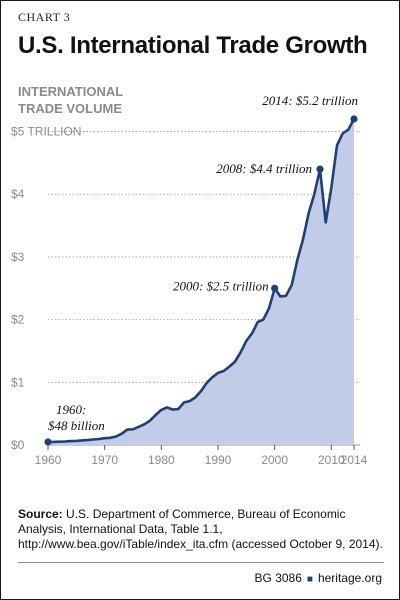 The image size is (400, 600). I want to click on footer-credit: BG 3086 ■ heritage.org, so click(318, 578).